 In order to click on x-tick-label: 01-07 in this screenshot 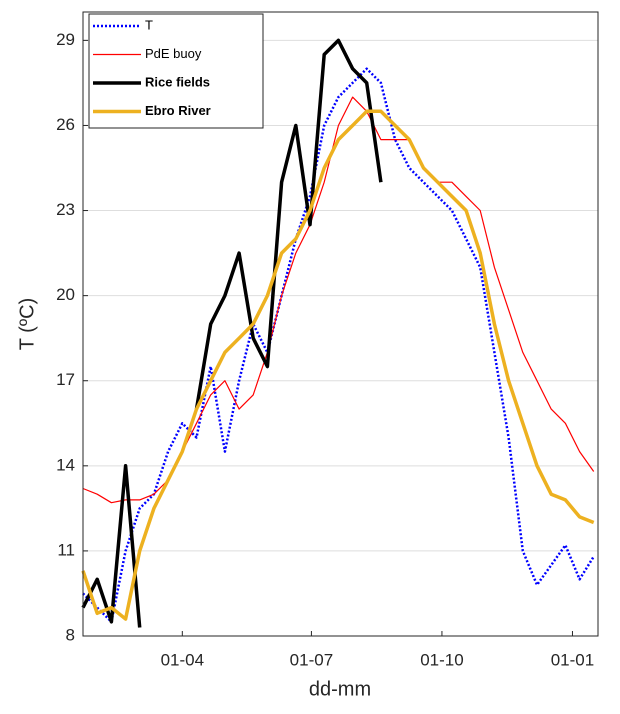, I will do `click(311, 659)`.